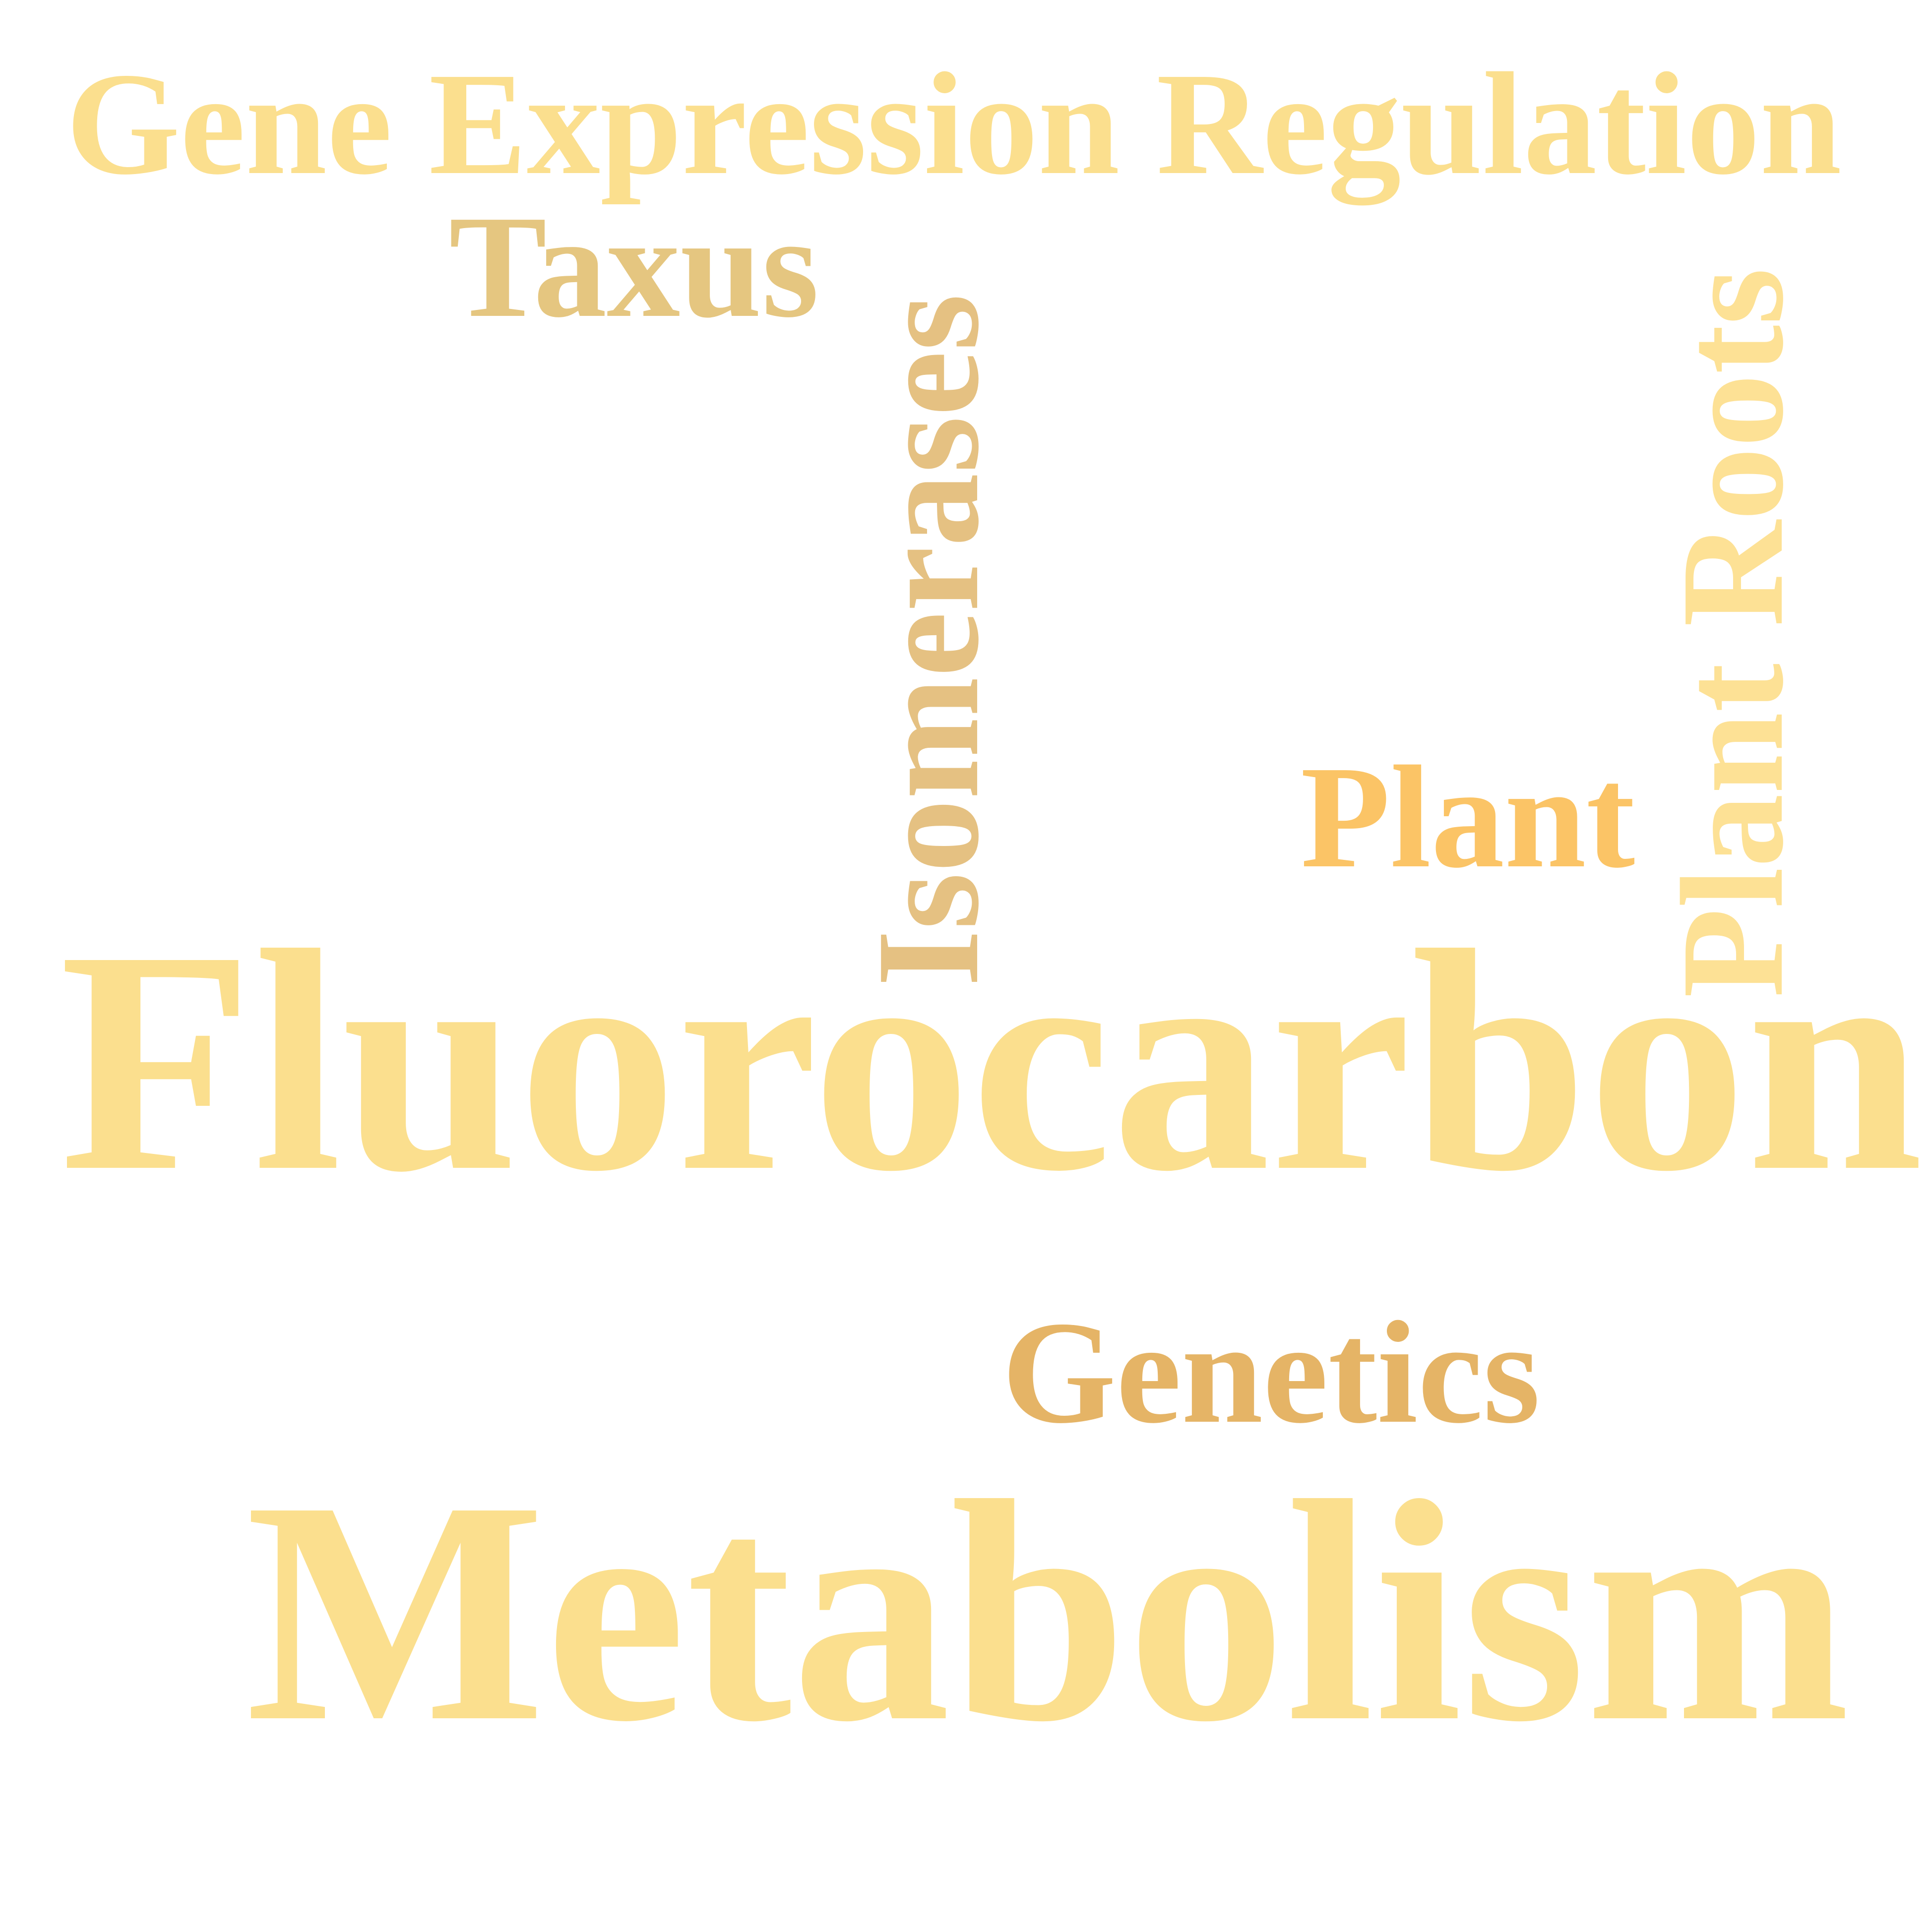 The image size is (1932, 1932). I want to click on word-taxus: Taxus, so click(634, 266).